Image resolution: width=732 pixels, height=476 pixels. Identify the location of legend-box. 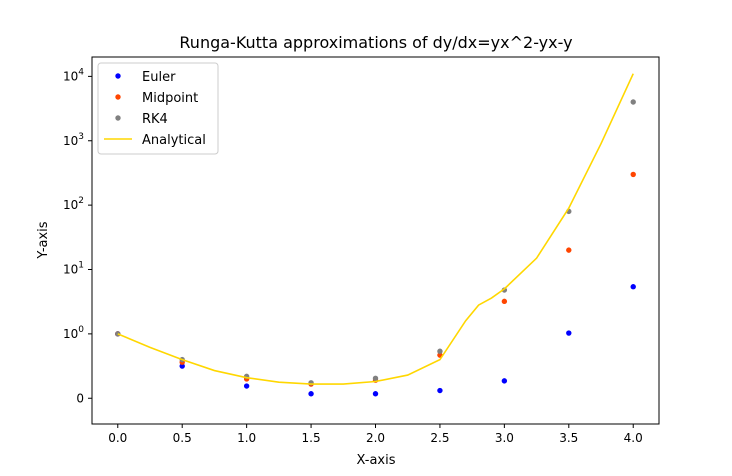
(158, 108).